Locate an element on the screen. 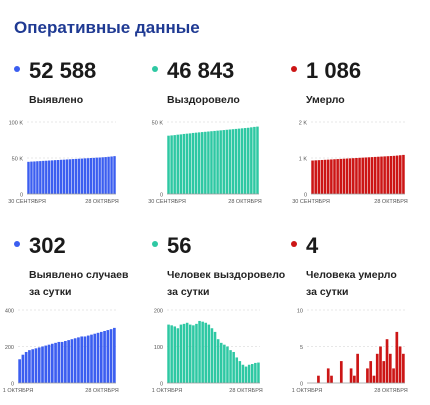 This screenshot has width=430, height=405. y-tick-label: 1 K is located at coordinates (303, 160).